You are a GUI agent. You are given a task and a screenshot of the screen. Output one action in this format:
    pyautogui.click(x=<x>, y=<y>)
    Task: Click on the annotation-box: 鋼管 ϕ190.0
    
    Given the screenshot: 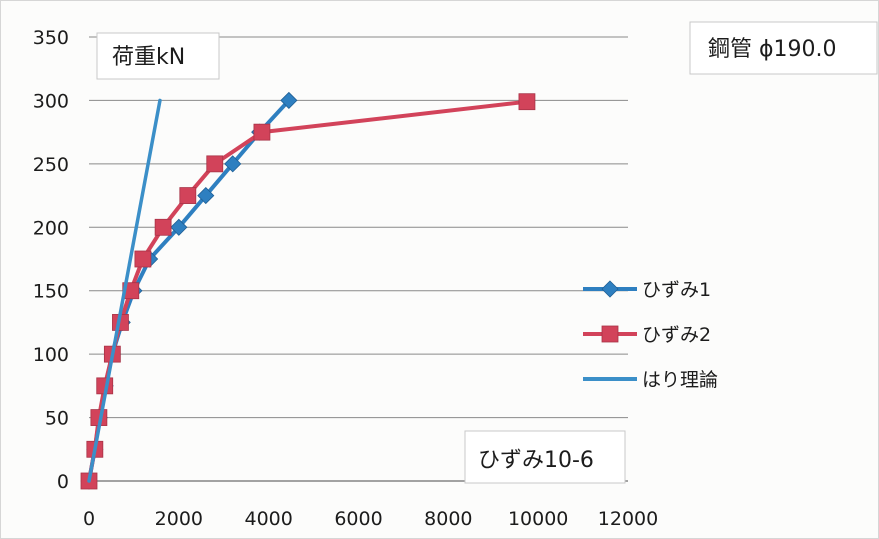 What is the action you would take?
    pyautogui.click(x=783, y=48)
    